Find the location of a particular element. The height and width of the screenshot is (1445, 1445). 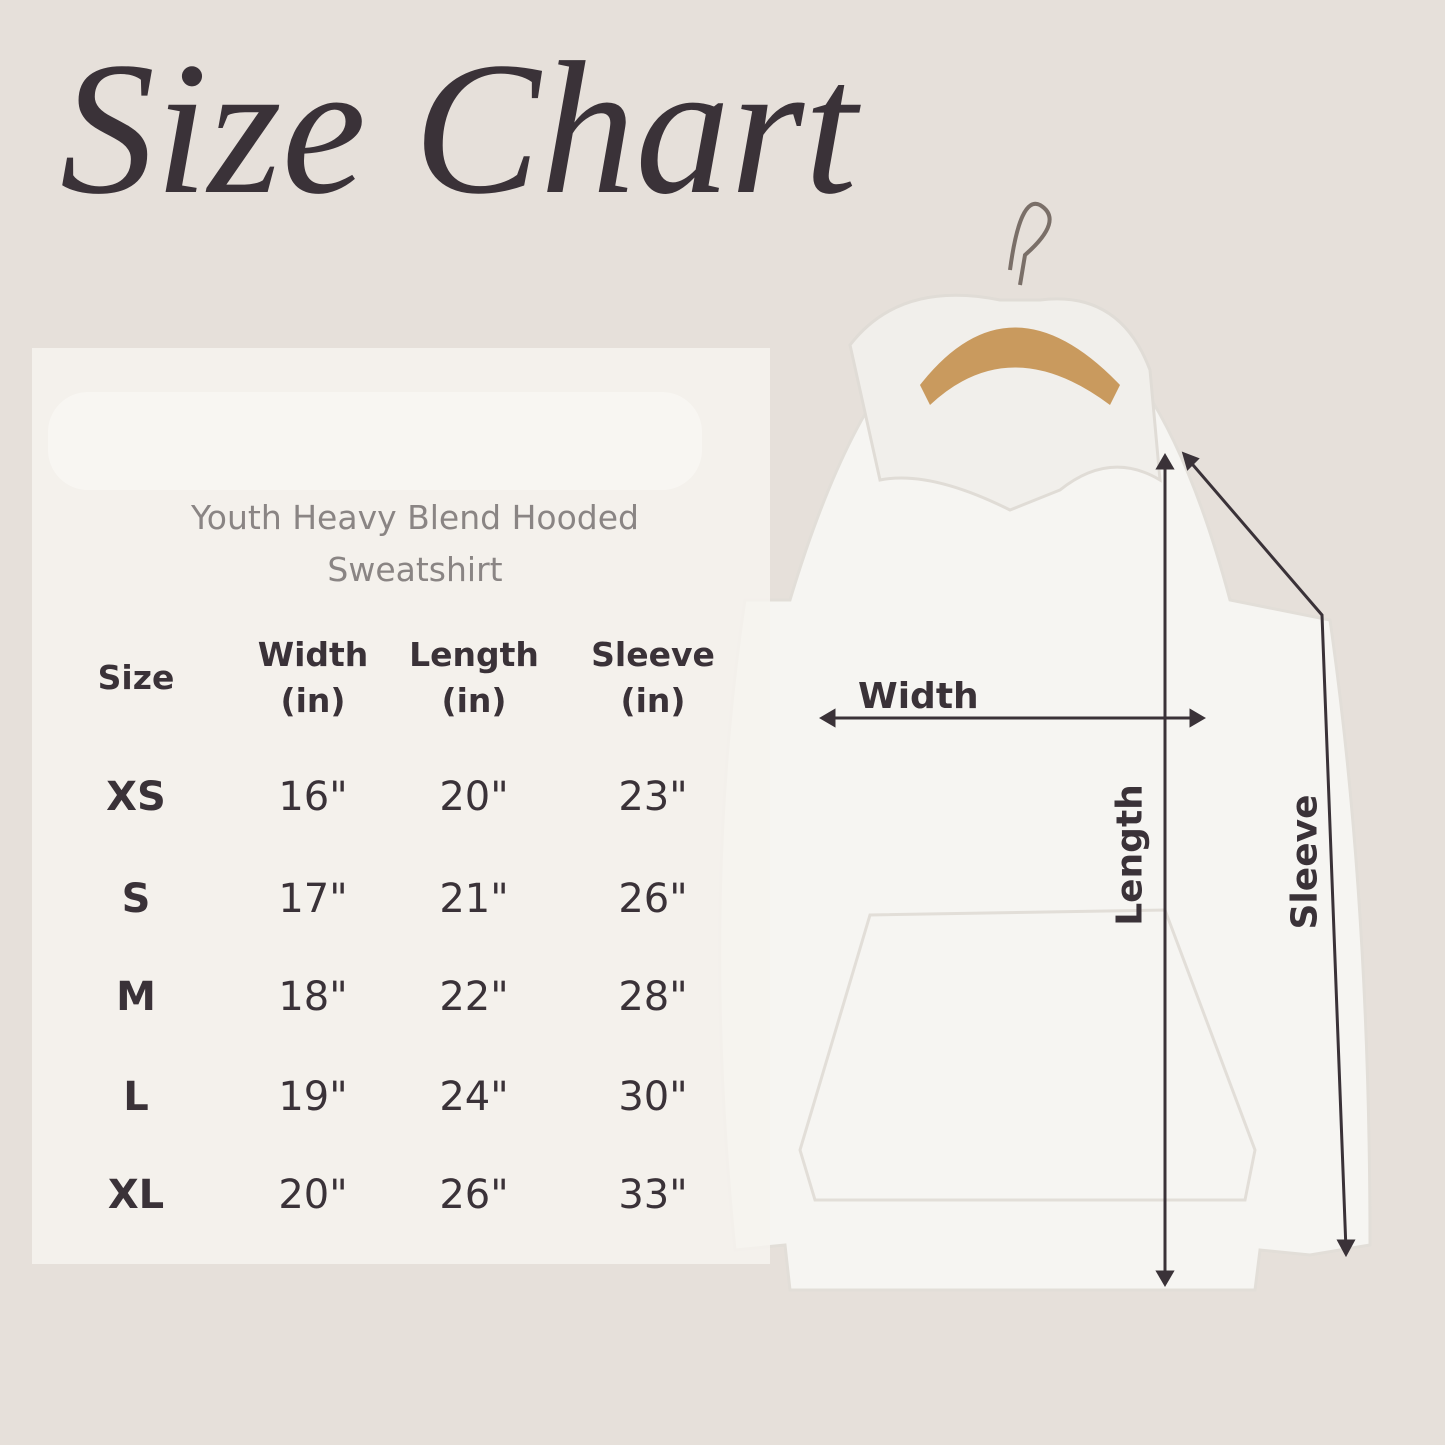

measure-cell: 16" is located at coordinates (313, 797).